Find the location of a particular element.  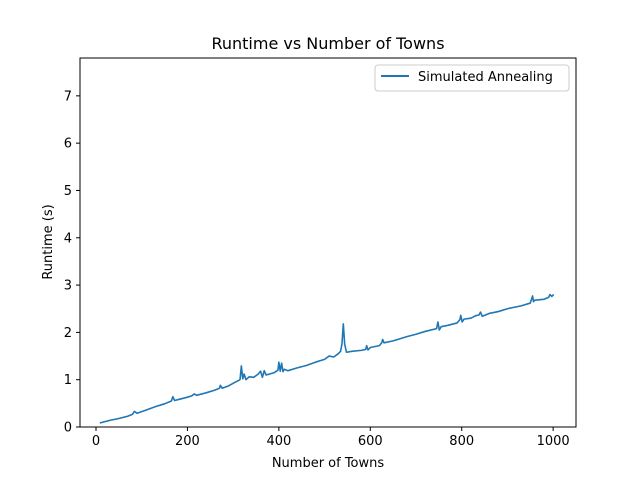

legend-box is located at coordinates (472, 78).